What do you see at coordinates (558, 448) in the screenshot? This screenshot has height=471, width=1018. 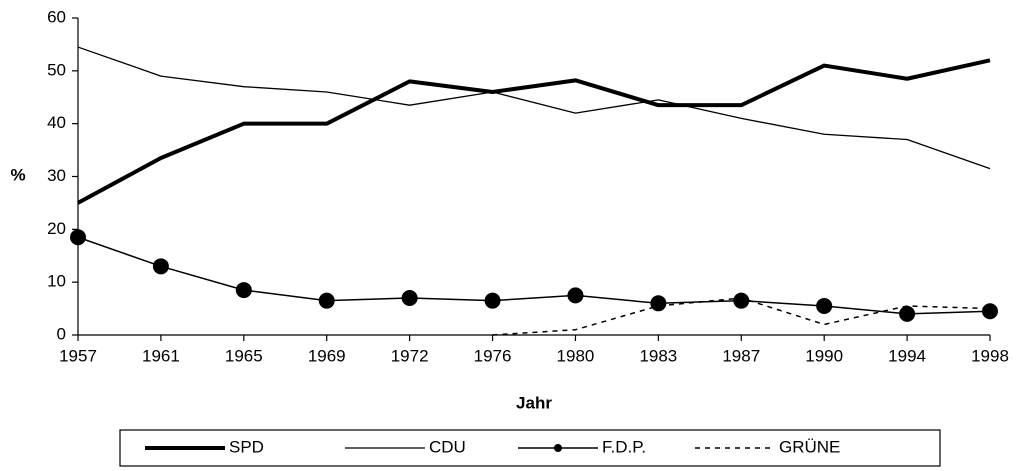 I see `legend-marker` at bounding box center [558, 448].